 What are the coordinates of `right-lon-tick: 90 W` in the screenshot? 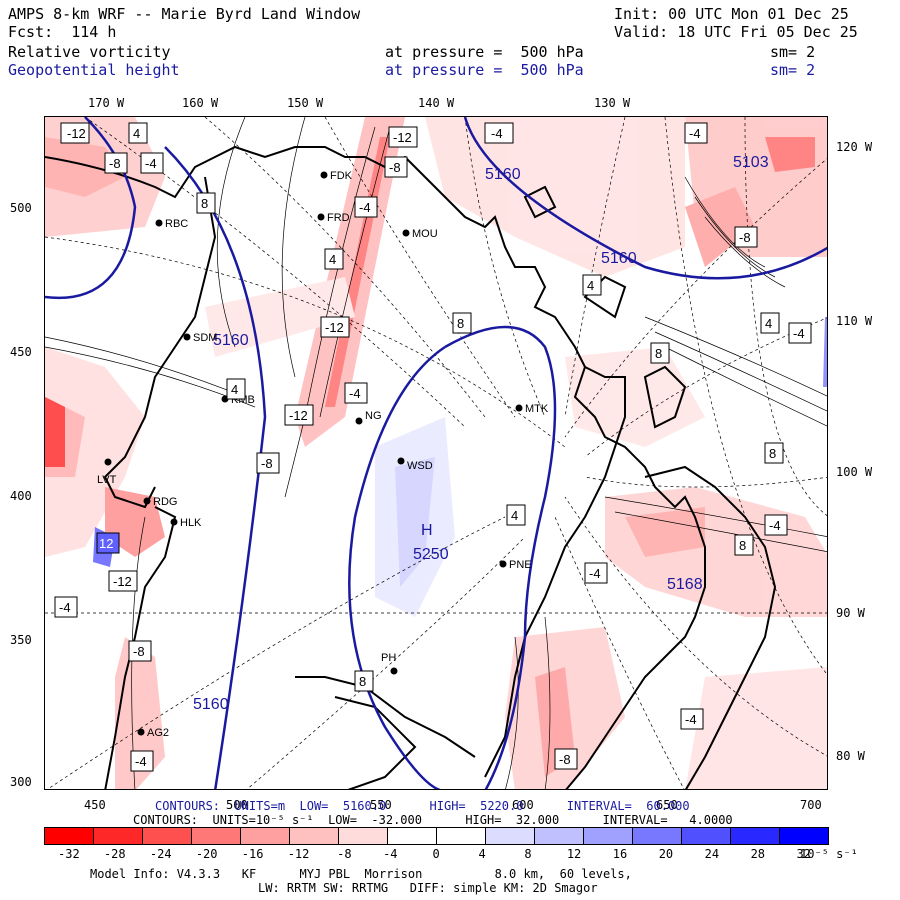 It's located at (850, 613).